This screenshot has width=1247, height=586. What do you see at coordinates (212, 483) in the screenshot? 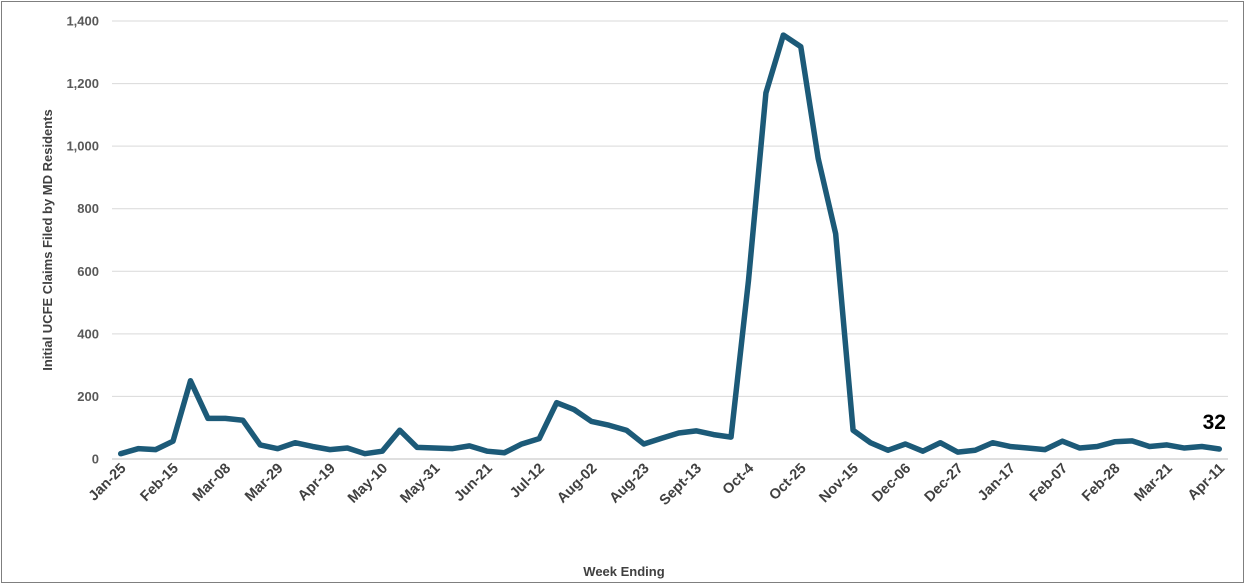
I see `x-tick-label: Mar-08` at bounding box center [212, 483].